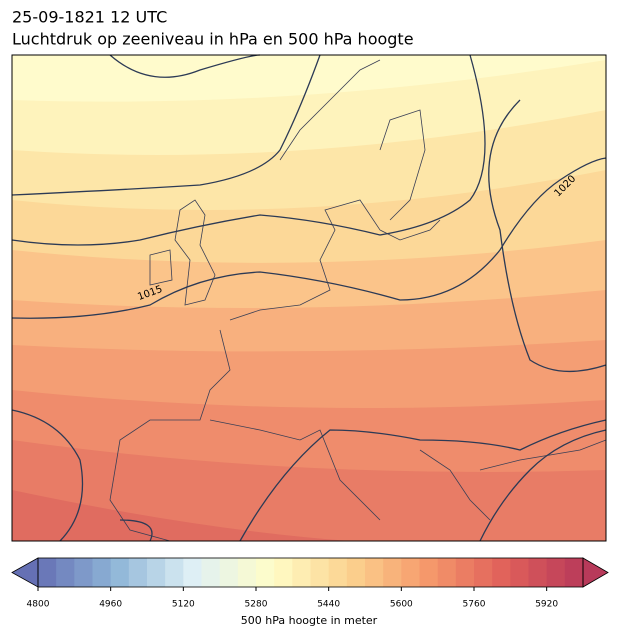 This screenshot has width=618, height=639. I want to click on colorbar-tick-label: 5440, so click(328, 605).